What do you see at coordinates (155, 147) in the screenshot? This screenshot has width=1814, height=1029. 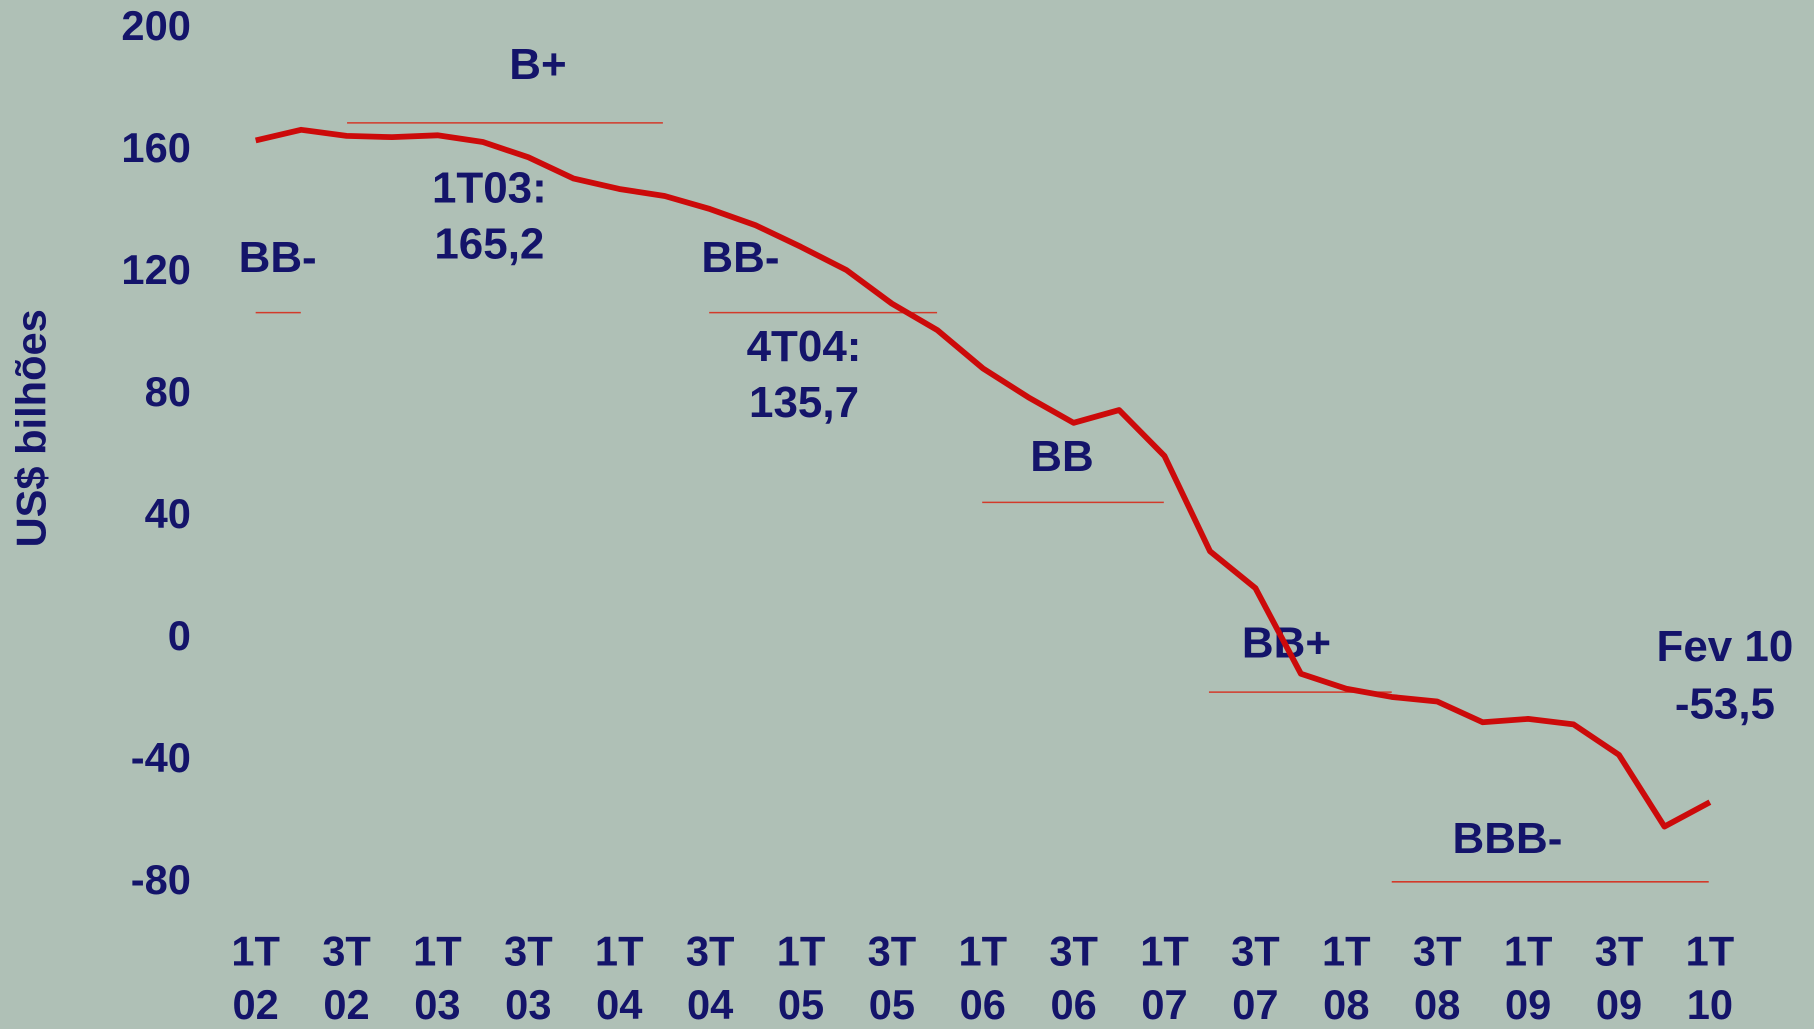 I see `y-tick-label: 160` at bounding box center [155, 147].